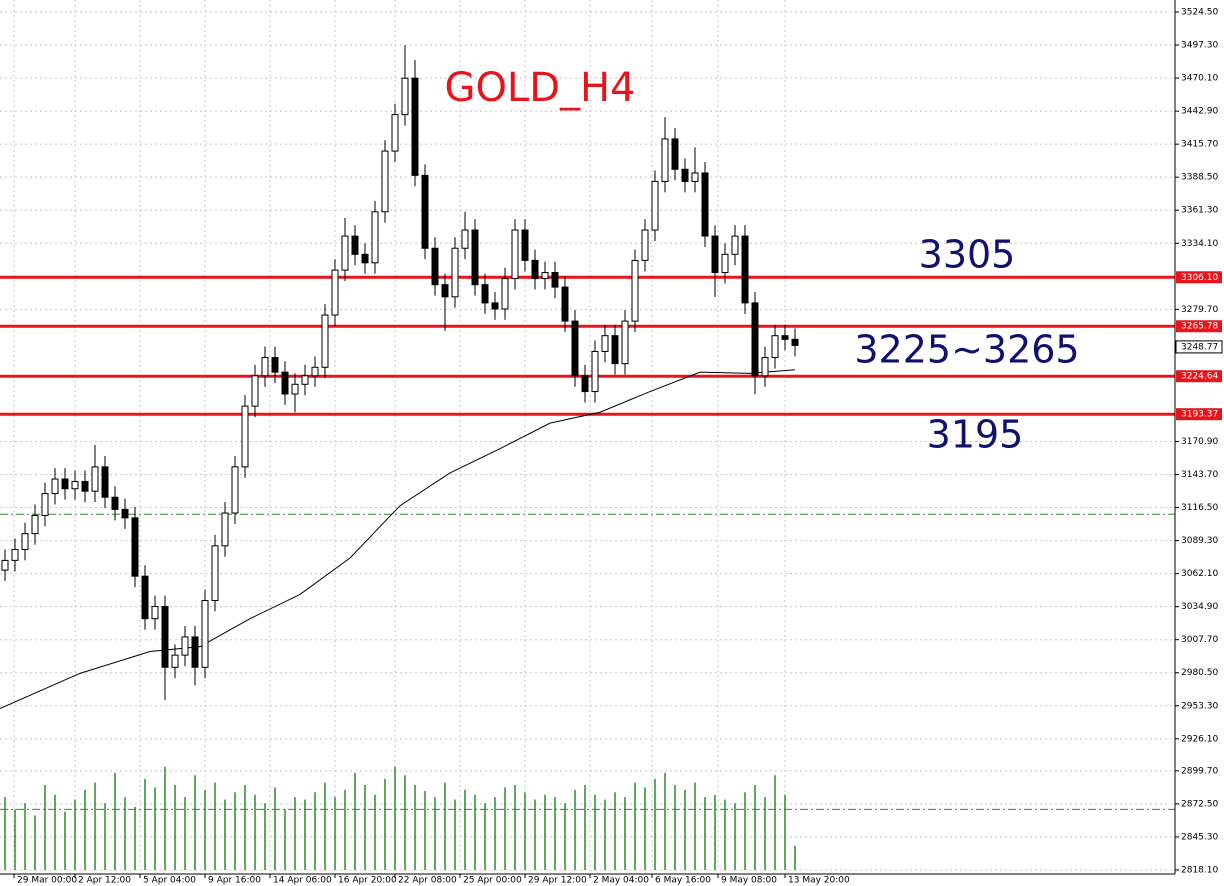 The image size is (1224, 886). What do you see at coordinates (1199, 178) in the screenshot?
I see `y-tick-label: 3388.50` at bounding box center [1199, 178].